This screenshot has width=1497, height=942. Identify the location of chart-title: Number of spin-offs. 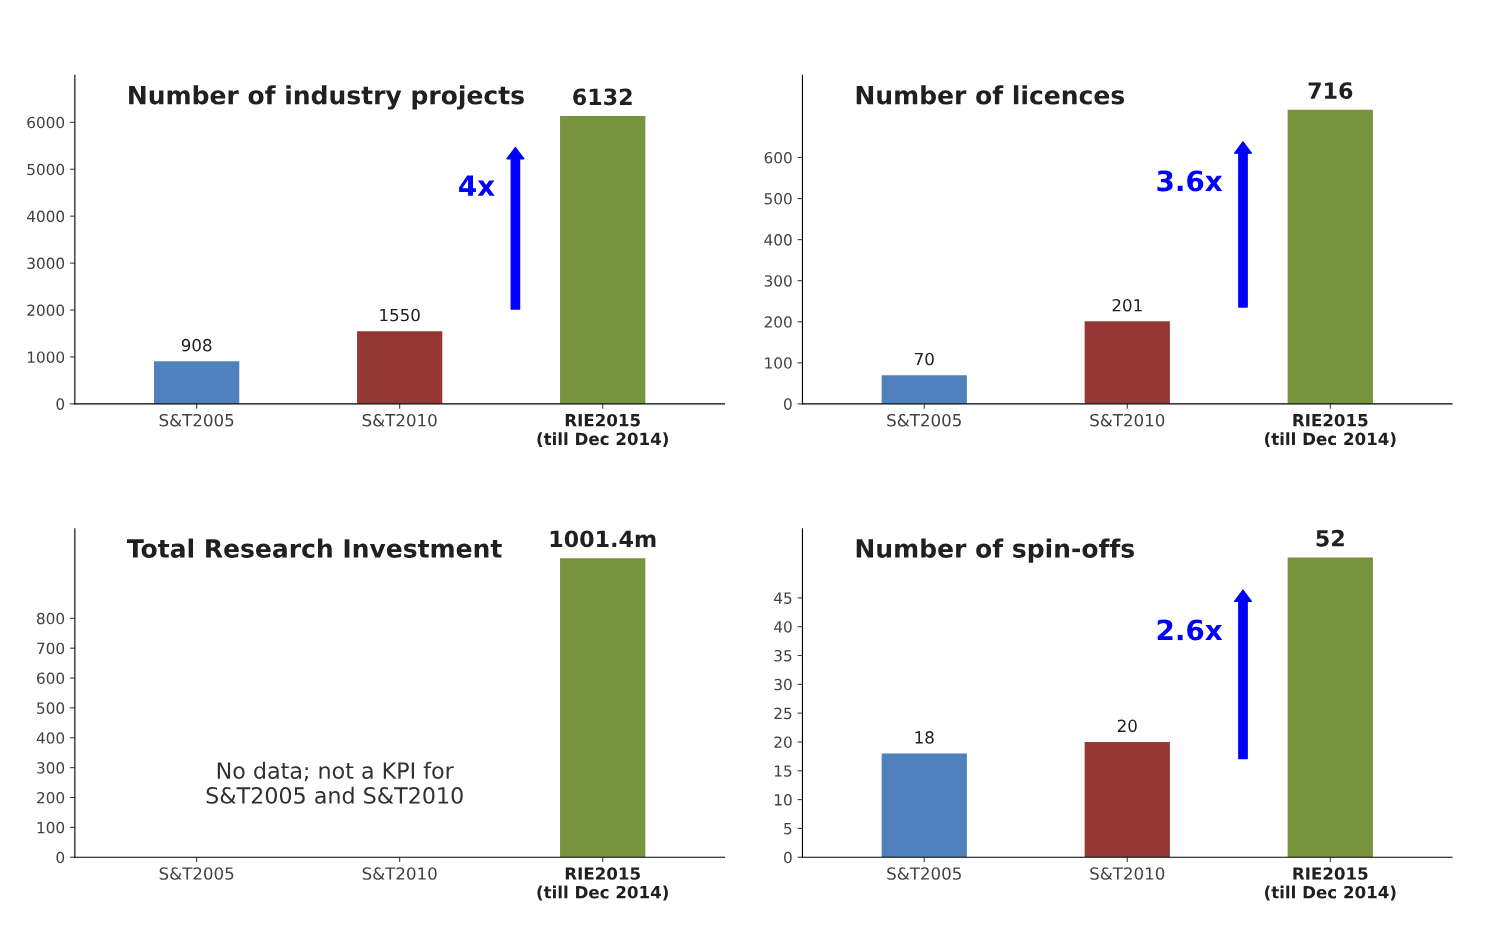
(995, 550).